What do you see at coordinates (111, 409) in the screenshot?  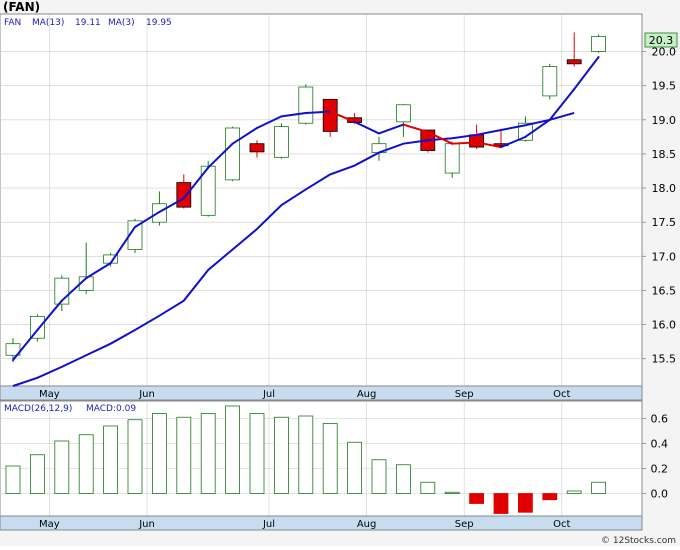 I see `macd-legend-value: MACD:0.09` at bounding box center [111, 409].